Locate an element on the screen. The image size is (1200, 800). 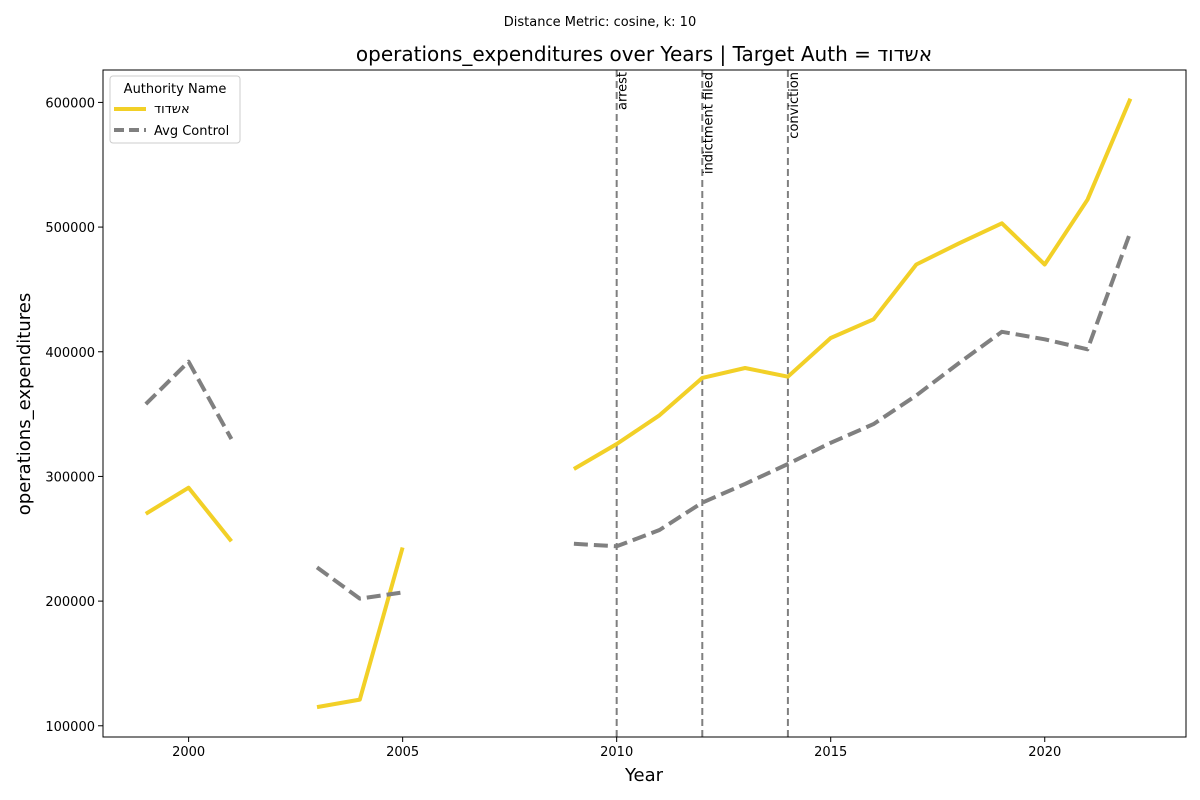
legend: Authority Name אשדוד Avg Control is located at coordinates (175, 109).